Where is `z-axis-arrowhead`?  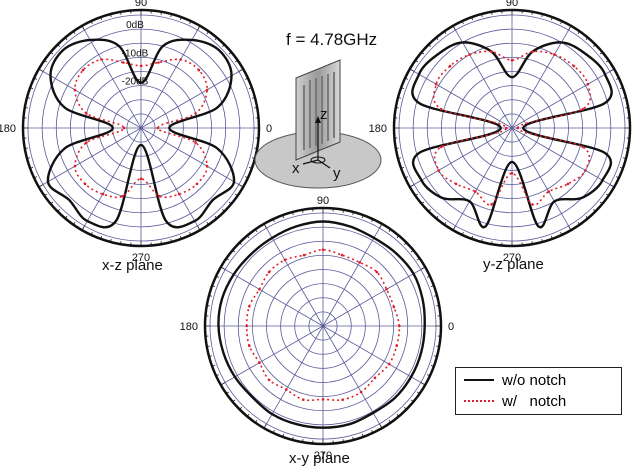 z-axis-arrowhead is located at coordinates (318, 119).